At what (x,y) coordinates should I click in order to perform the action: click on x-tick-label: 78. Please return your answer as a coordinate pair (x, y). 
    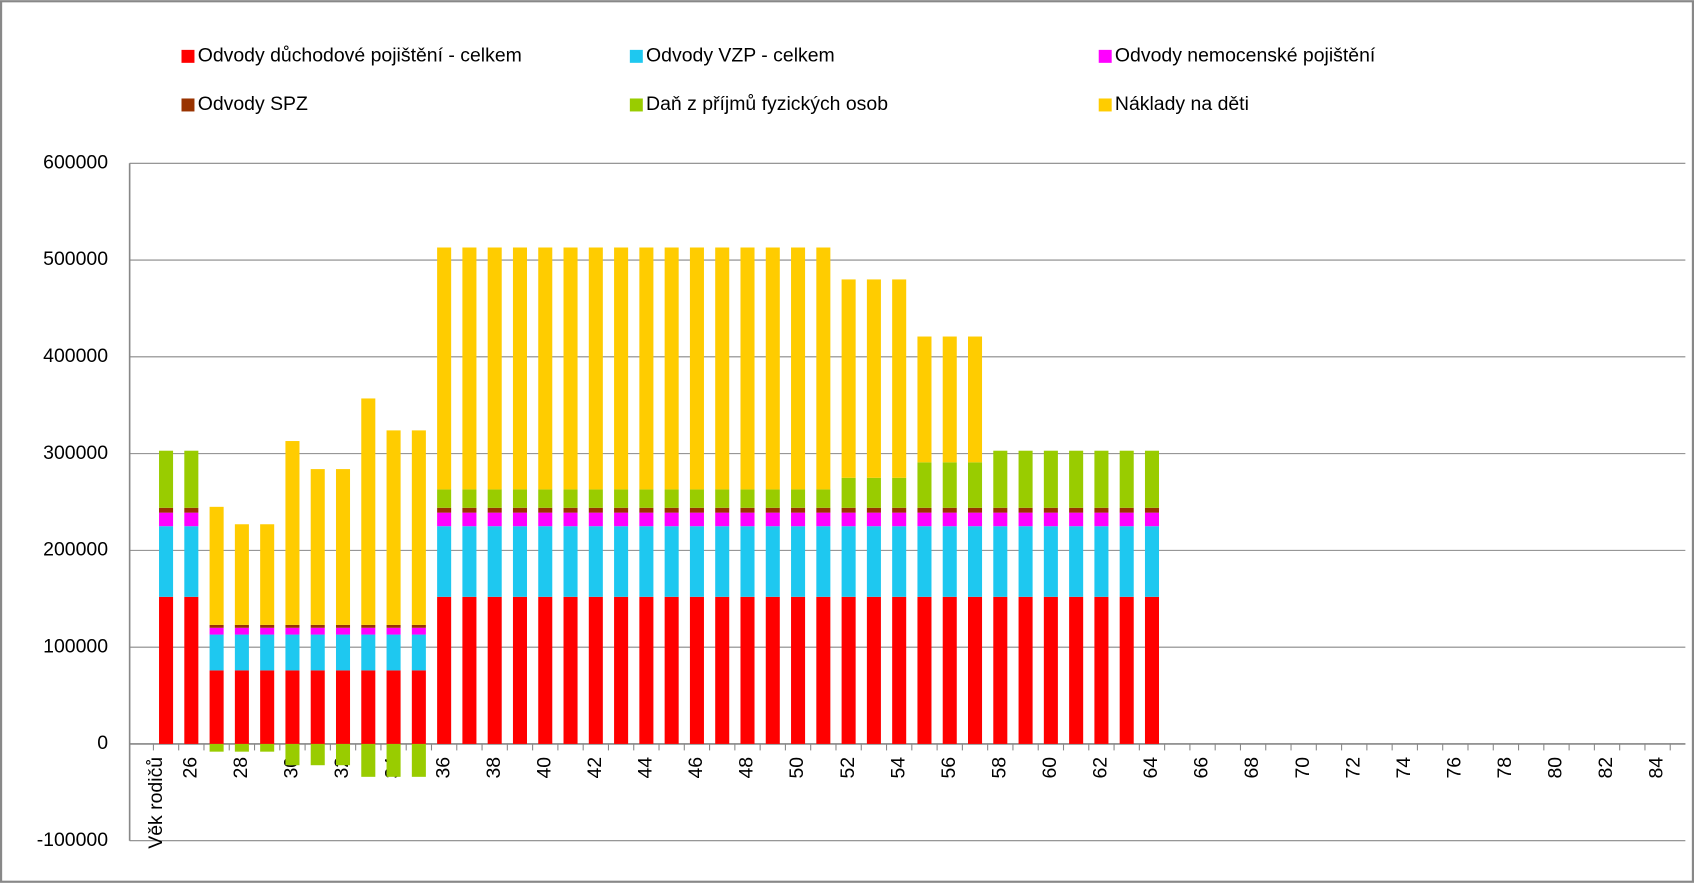
    Looking at the image, I should click on (1505, 768).